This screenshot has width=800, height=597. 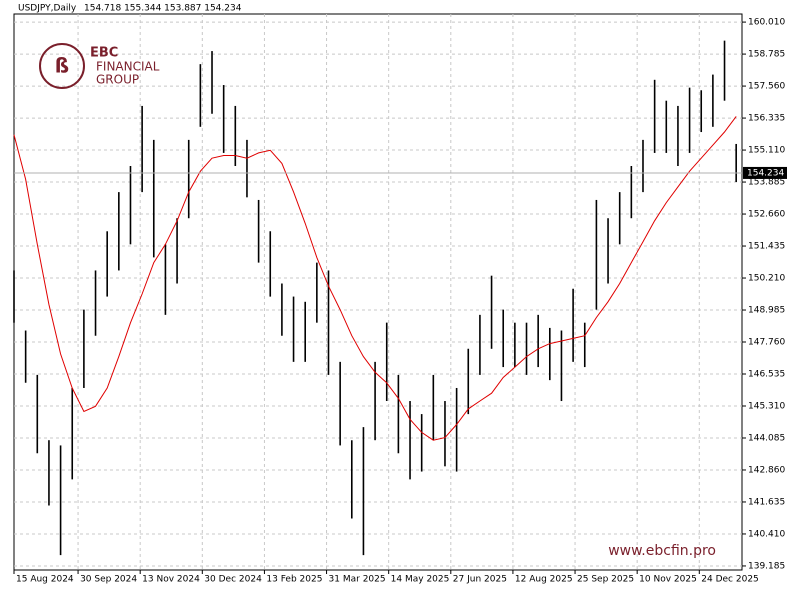 I want to click on x-tick-label: 25 Sep 2025, so click(x=605, y=580).